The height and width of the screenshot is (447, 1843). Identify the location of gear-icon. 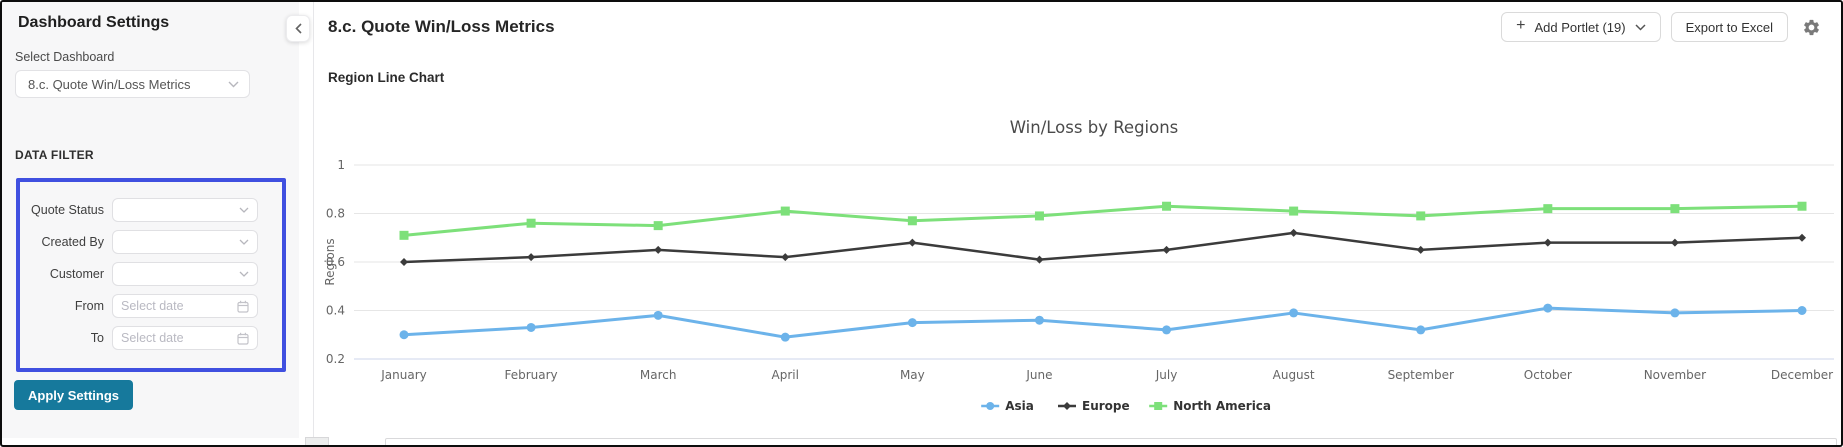
(1811, 27).